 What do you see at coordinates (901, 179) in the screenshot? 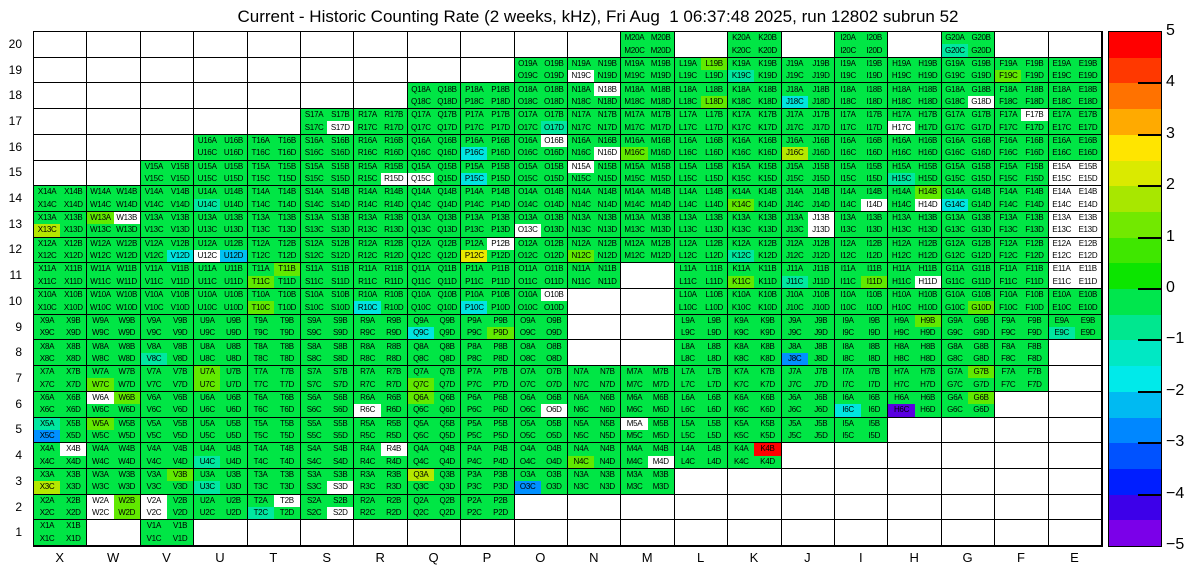
I see `heatmap-cell: H15C` at bounding box center [901, 179].